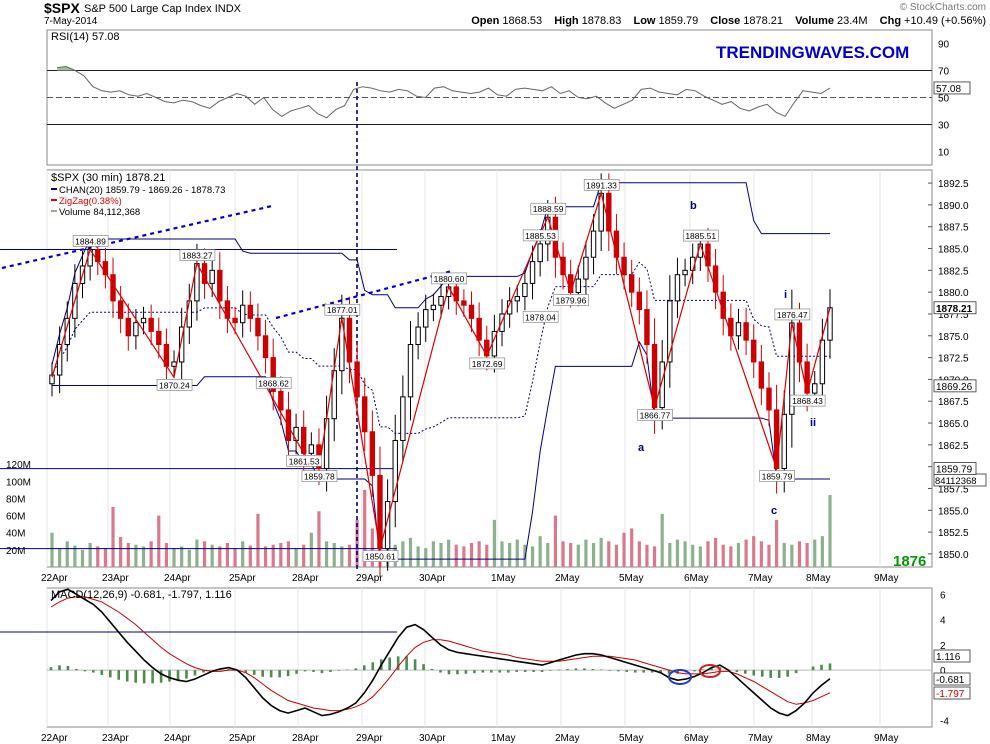 The image size is (990, 744). I want to click on macd-tick-label: 4, so click(943, 621).